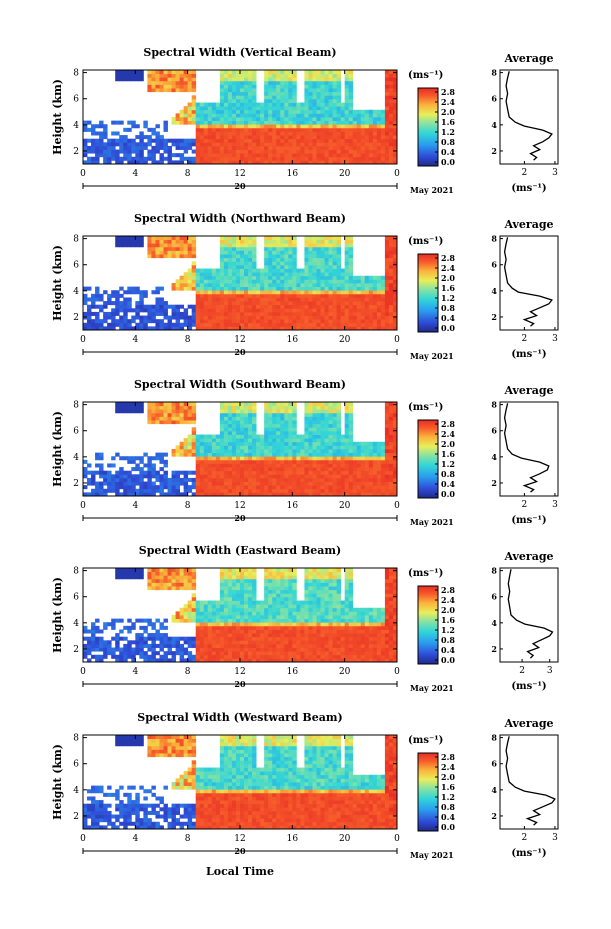 This screenshot has width=611, height=929. I want to click on heatmap-cells, so click(240, 449).